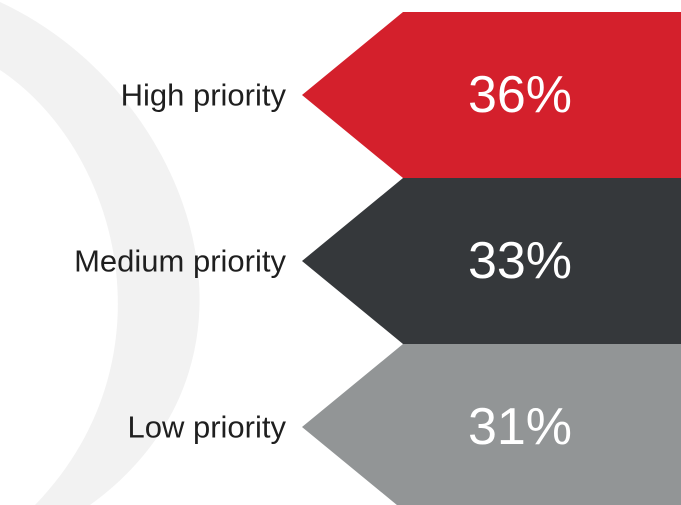  Describe the element at coordinates (520, 261) in the screenshot. I see `bar-value-label: 33%` at that location.